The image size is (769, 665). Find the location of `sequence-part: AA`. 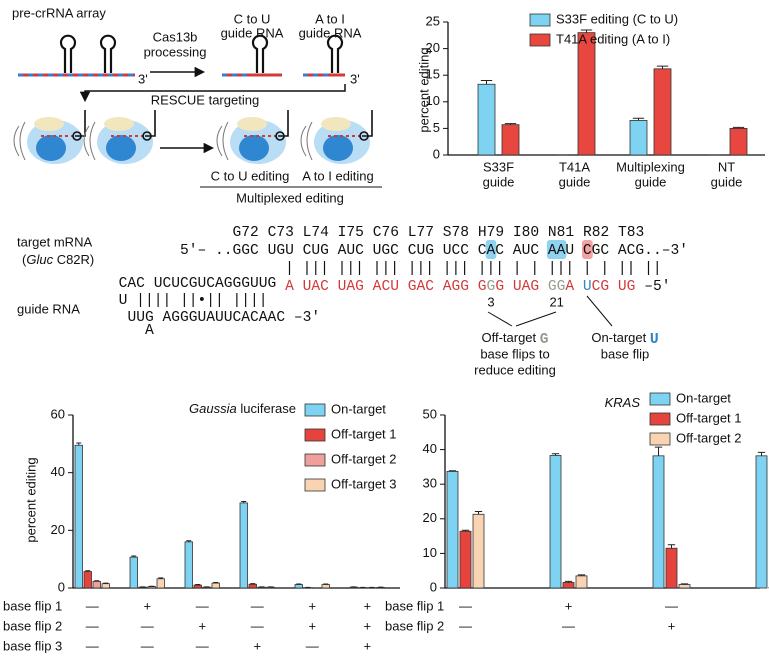

sequence-part: AA is located at coordinates (557, 251).